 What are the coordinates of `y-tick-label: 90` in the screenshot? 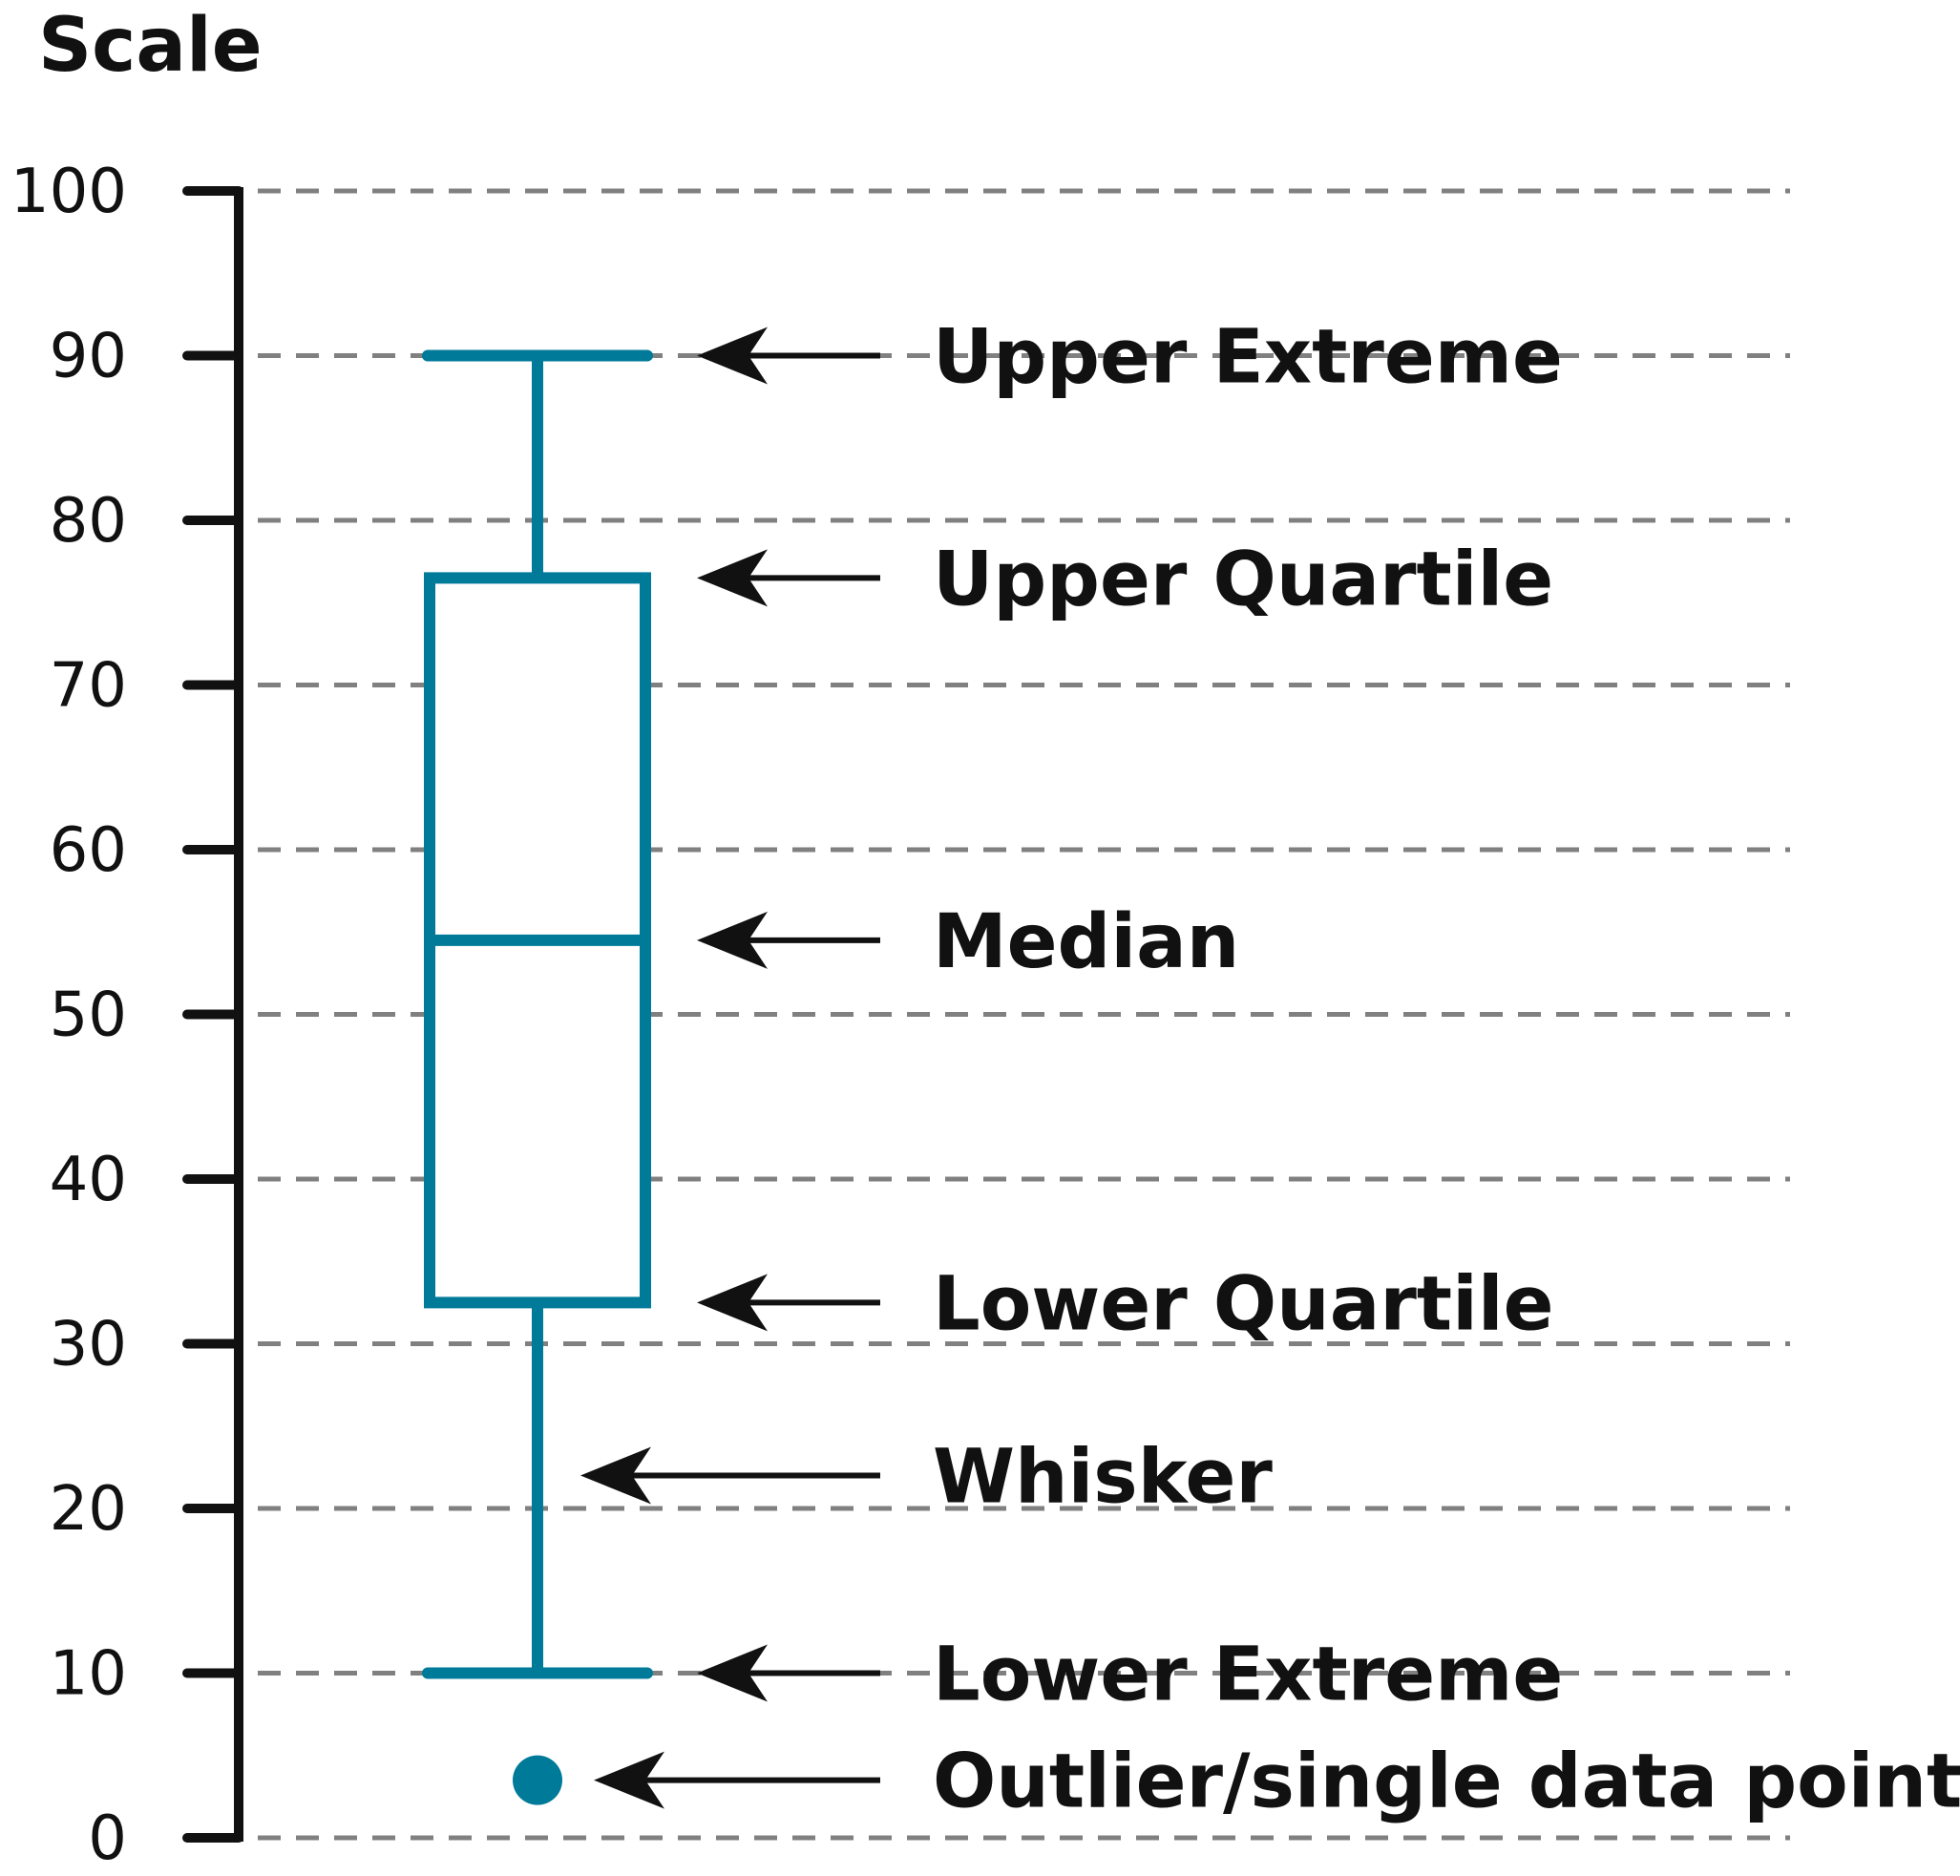 It's located at (88, 357).